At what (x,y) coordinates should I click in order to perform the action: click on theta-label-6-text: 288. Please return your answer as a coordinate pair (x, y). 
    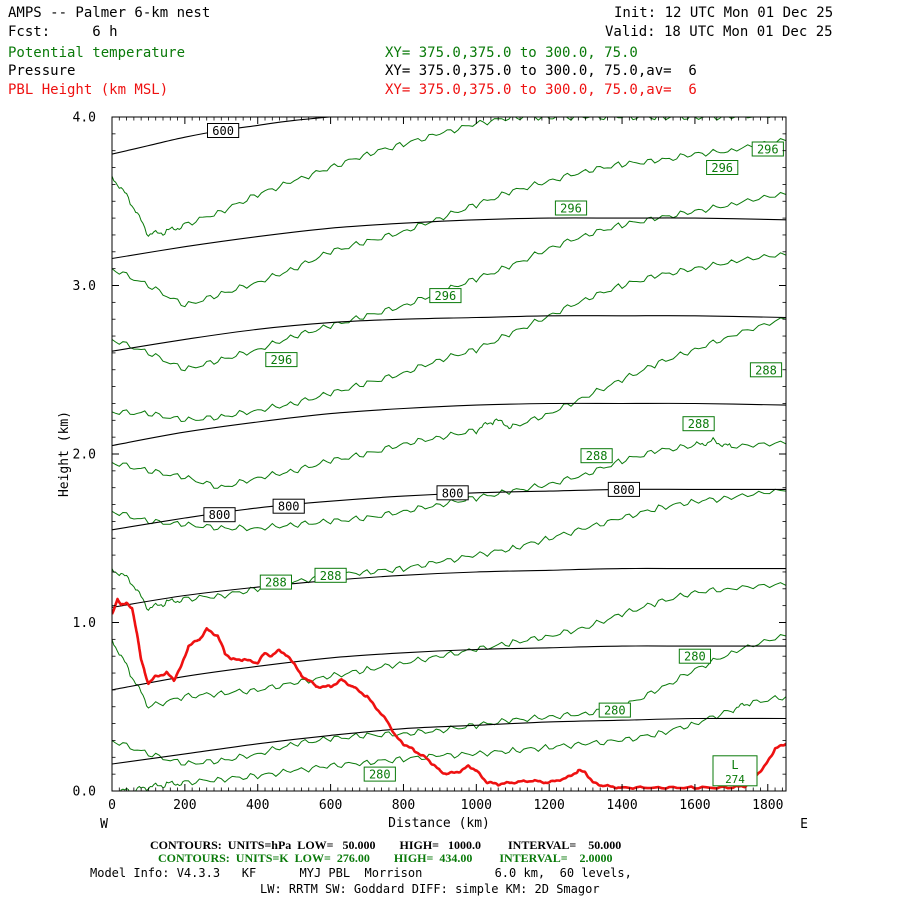
    Looking at the image, I should click on (699, 424).